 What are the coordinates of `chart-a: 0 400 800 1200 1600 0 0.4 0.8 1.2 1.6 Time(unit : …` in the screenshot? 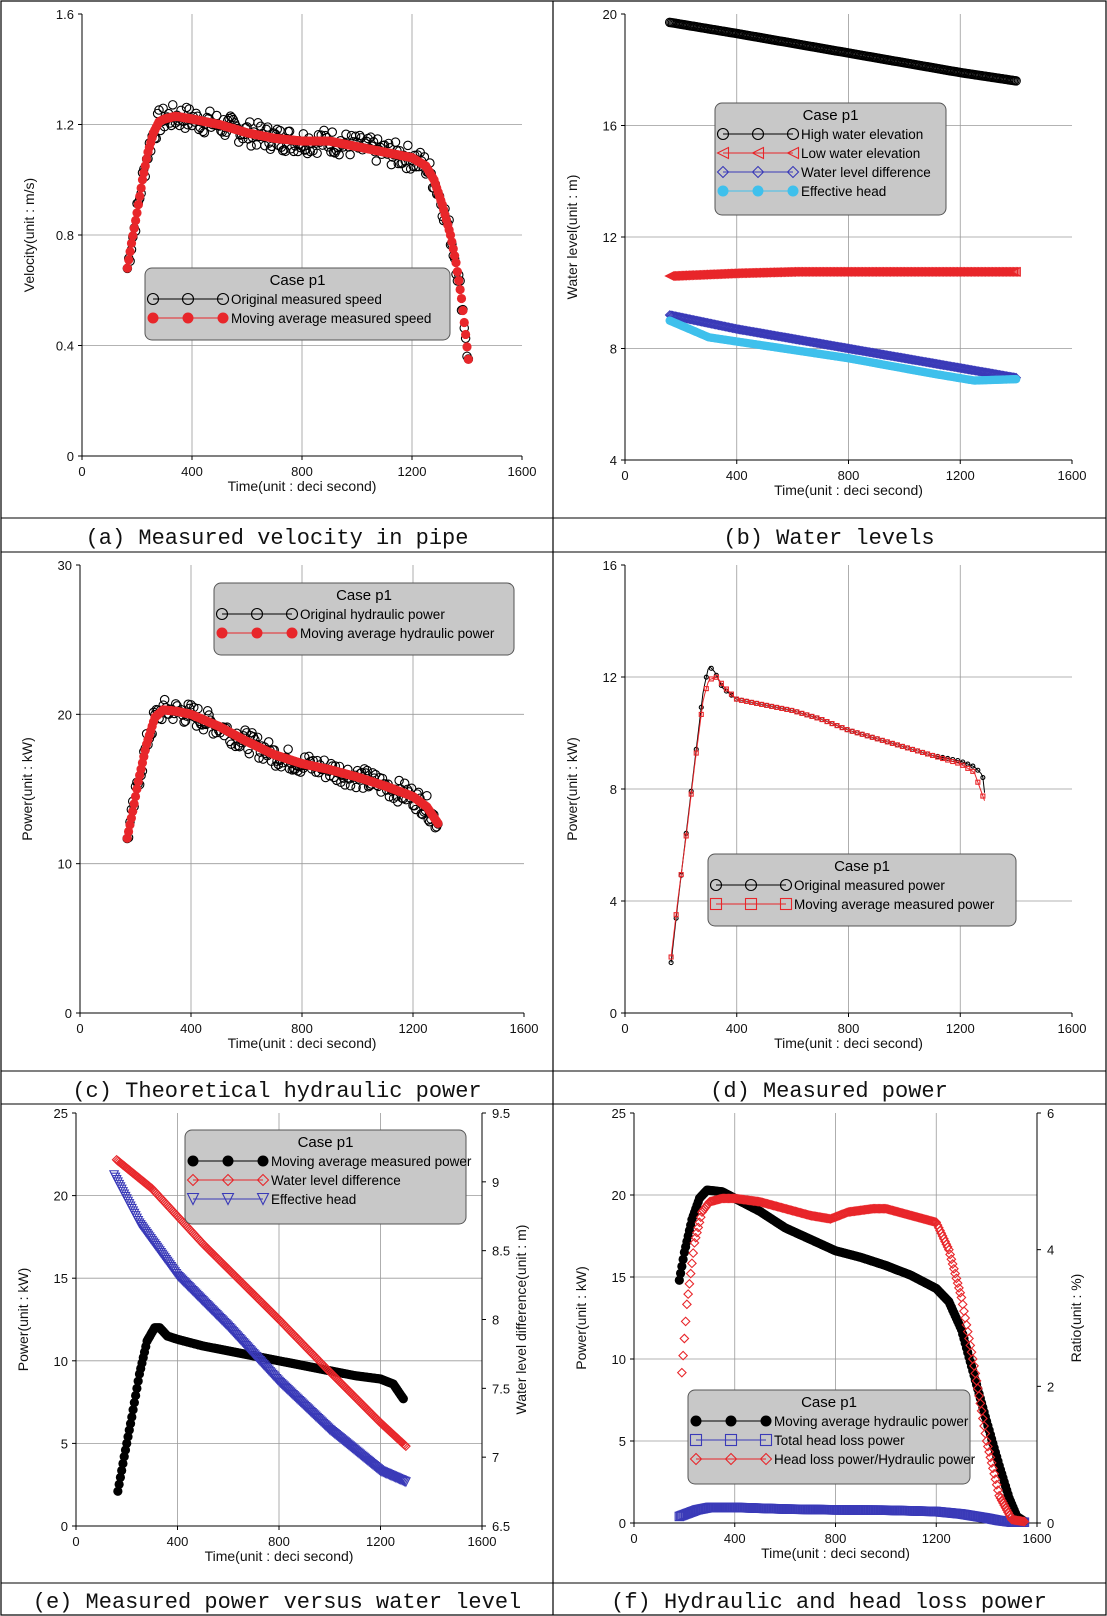 It's located at (278, 250).